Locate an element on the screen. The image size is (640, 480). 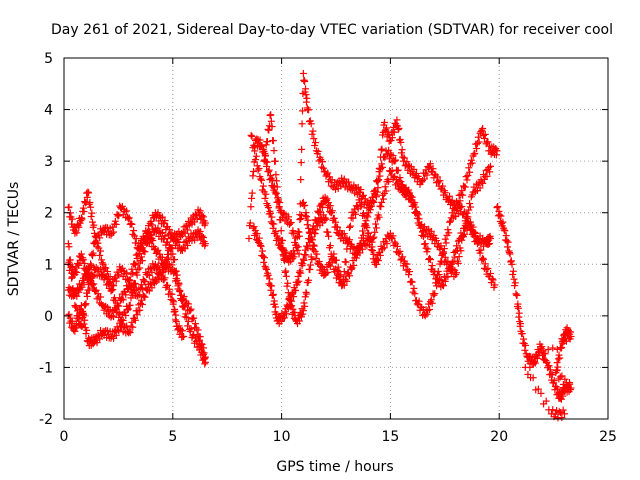
y-tick-label: 1 is located at coordinates (48, 265).